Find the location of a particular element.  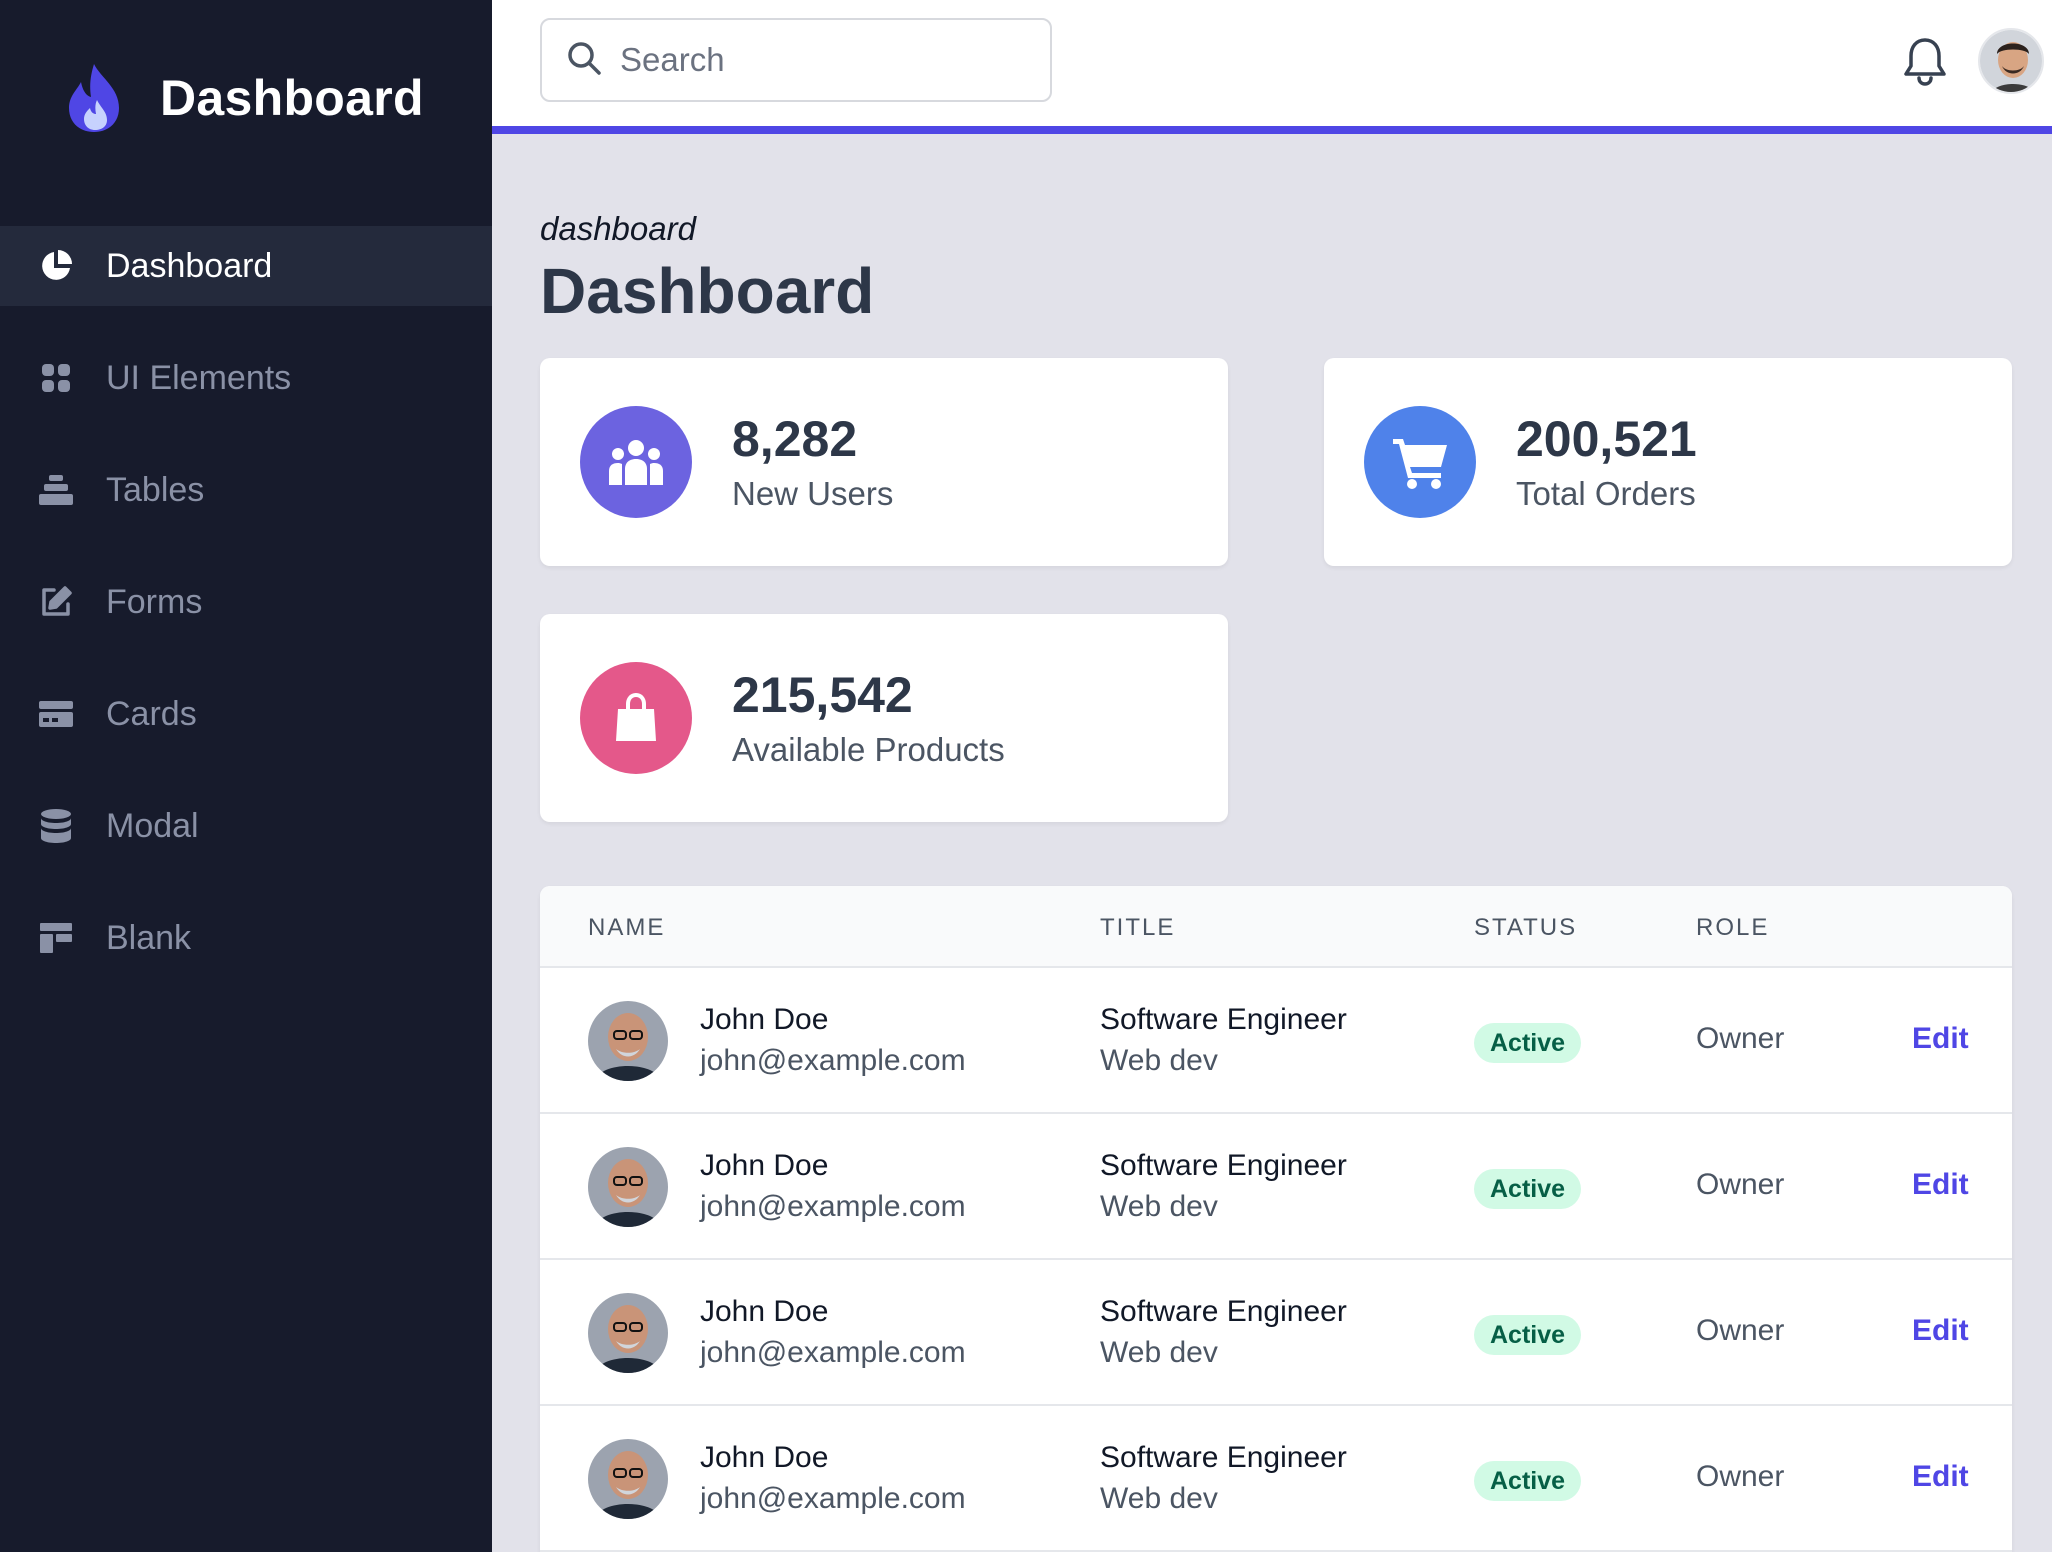

sidebar-item-label: UI Elements is located at coordinates (199, 377).